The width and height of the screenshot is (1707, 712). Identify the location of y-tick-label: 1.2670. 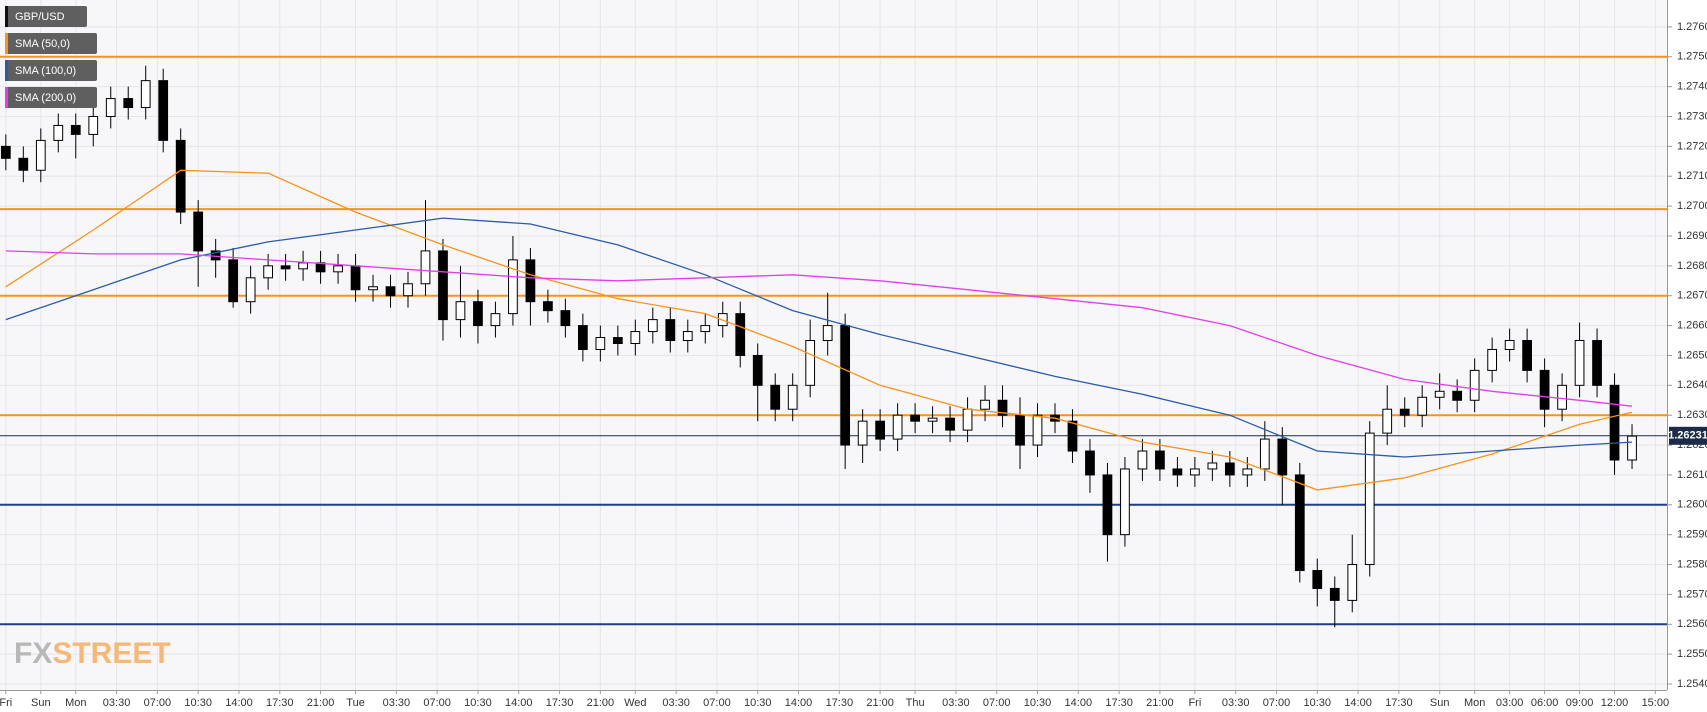
(1692, 296).